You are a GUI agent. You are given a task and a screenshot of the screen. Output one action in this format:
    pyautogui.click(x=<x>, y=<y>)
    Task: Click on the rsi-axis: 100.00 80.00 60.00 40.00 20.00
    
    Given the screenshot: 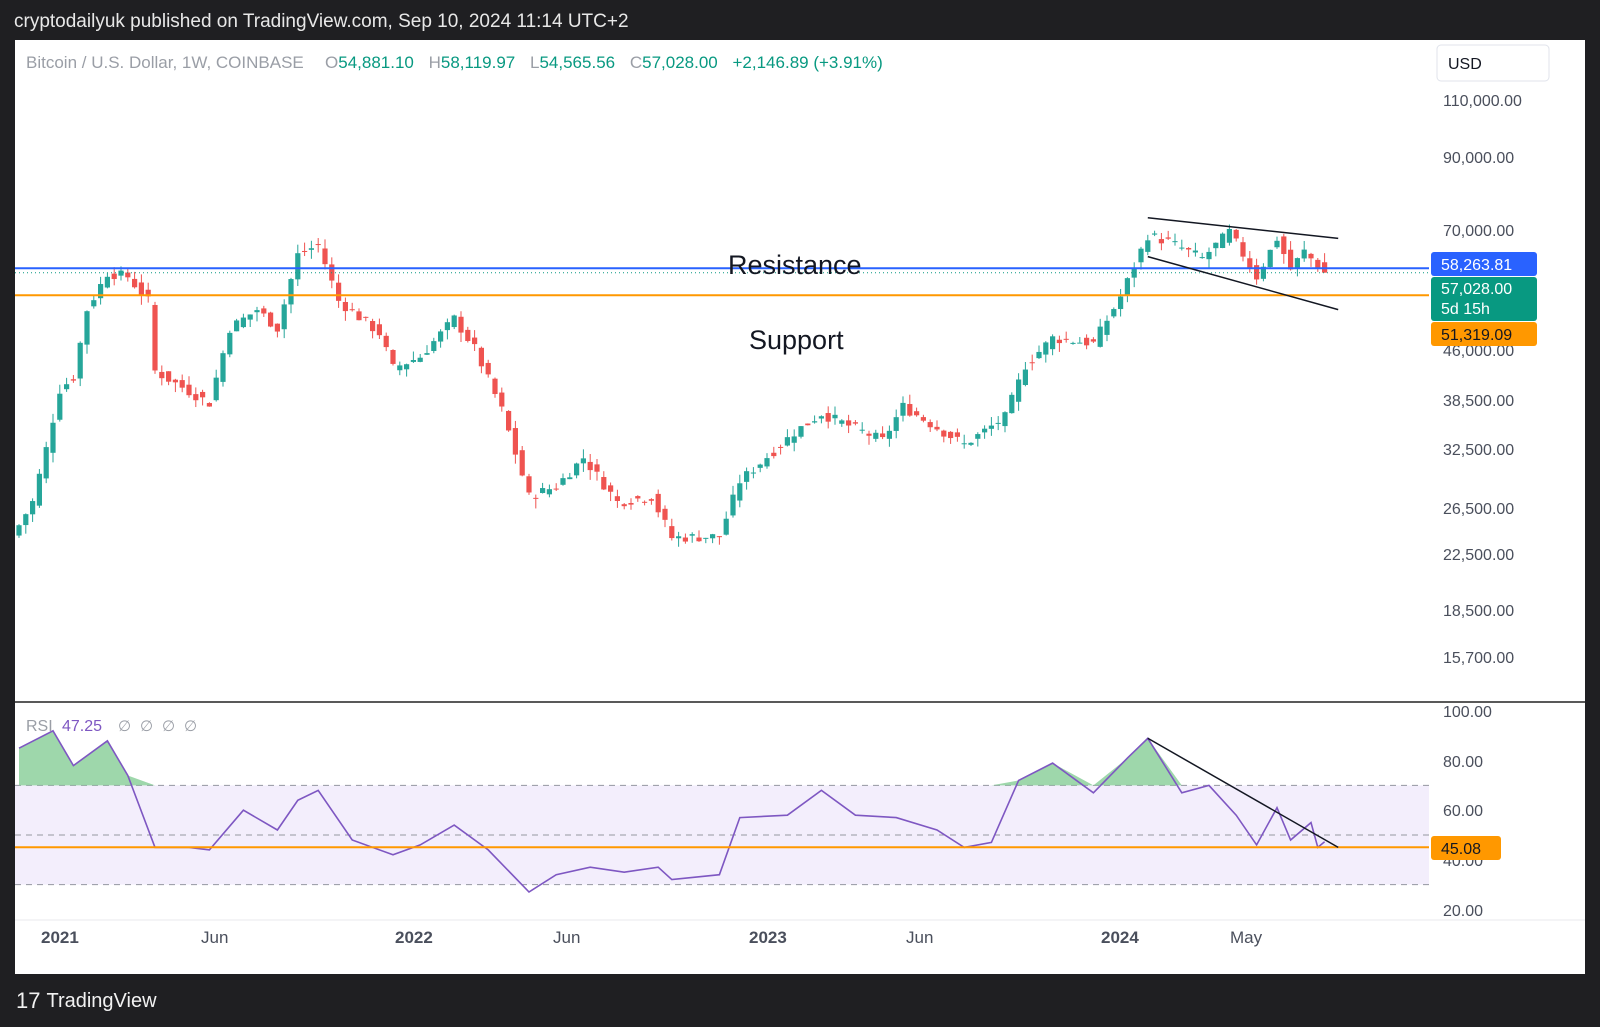 What is the action you would take?
    pyautogui.click(x=1467, y=812)
    